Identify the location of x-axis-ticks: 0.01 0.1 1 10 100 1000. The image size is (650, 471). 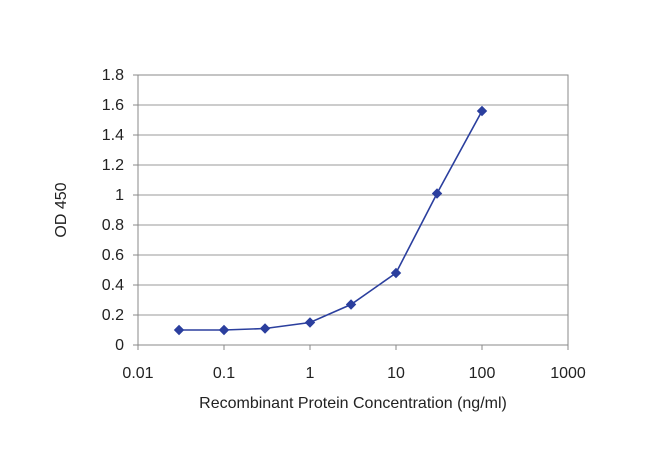
(354, 363).